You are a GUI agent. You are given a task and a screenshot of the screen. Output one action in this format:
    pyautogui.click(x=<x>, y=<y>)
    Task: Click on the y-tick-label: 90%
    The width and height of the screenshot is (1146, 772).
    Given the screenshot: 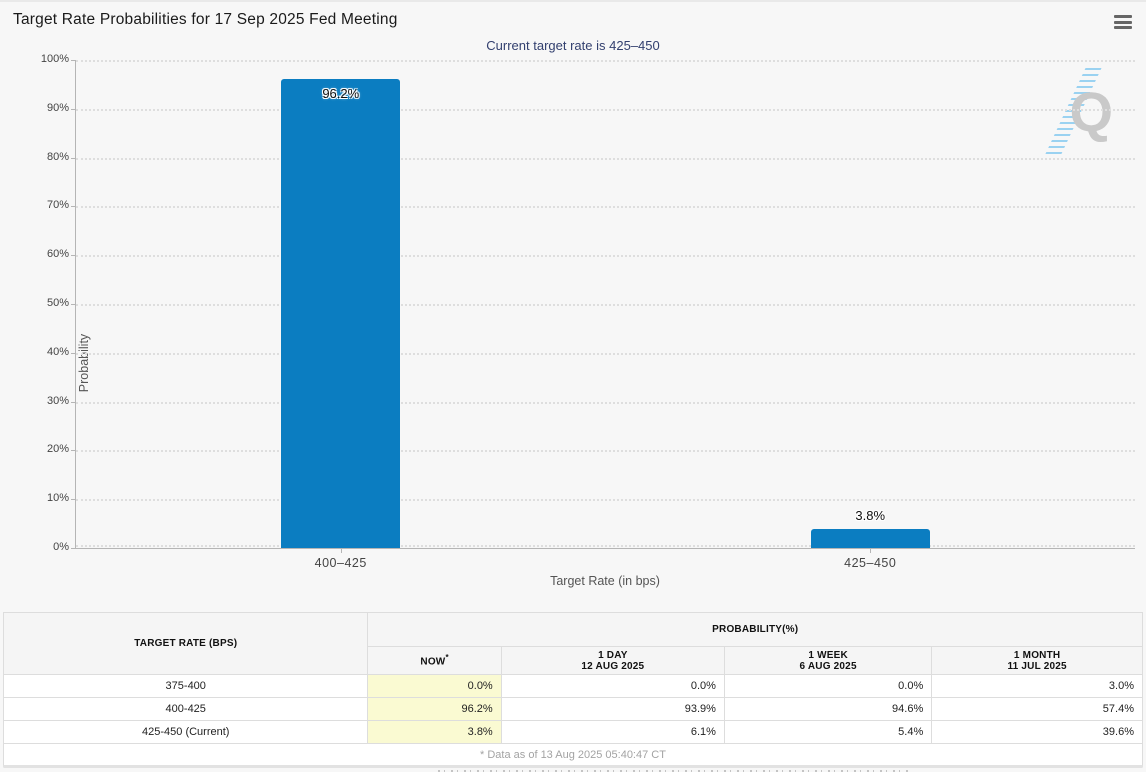 What is the action you would take?
    pyautogui.click(x=57, y=107)
    